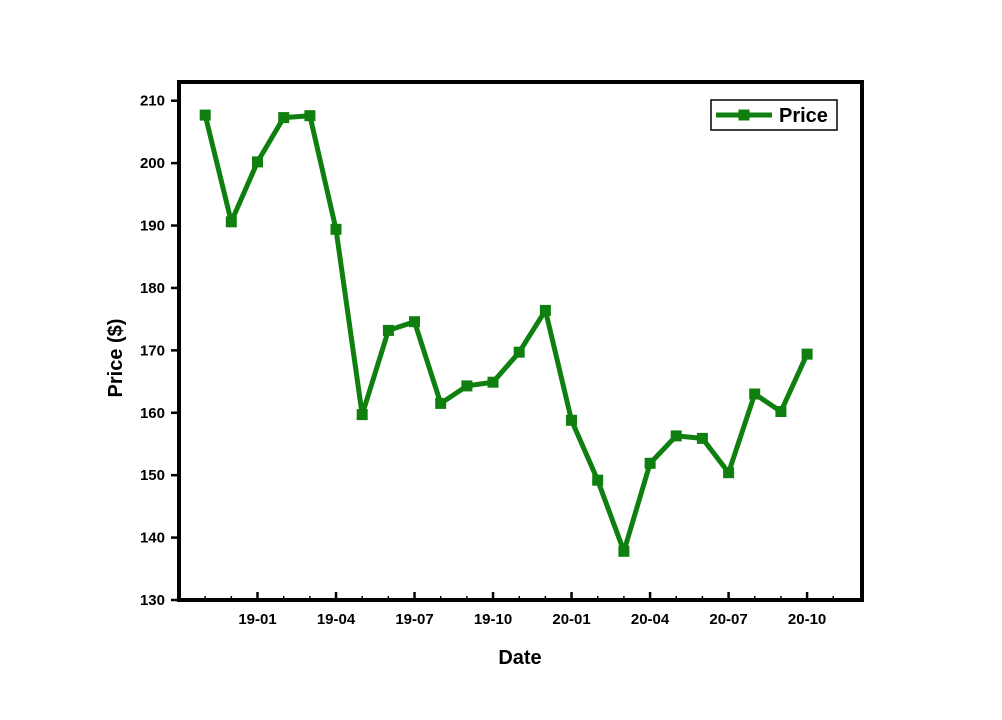 The width and height of the screenshot is (1002, 720). I want to click on legend-label: Price, so click(803, 116).